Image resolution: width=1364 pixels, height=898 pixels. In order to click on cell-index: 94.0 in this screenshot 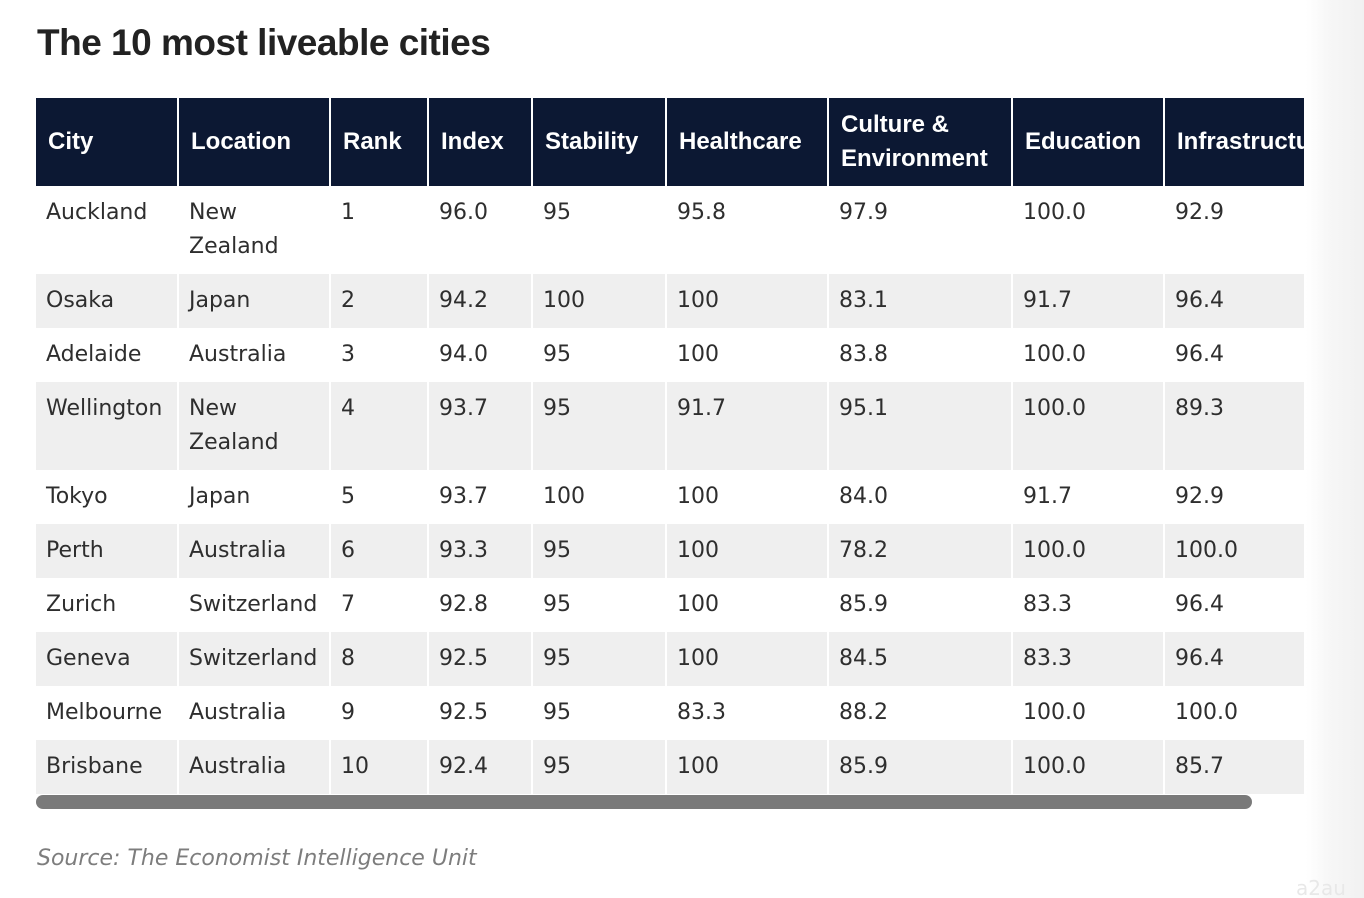, I will do `click(479, 355)`.